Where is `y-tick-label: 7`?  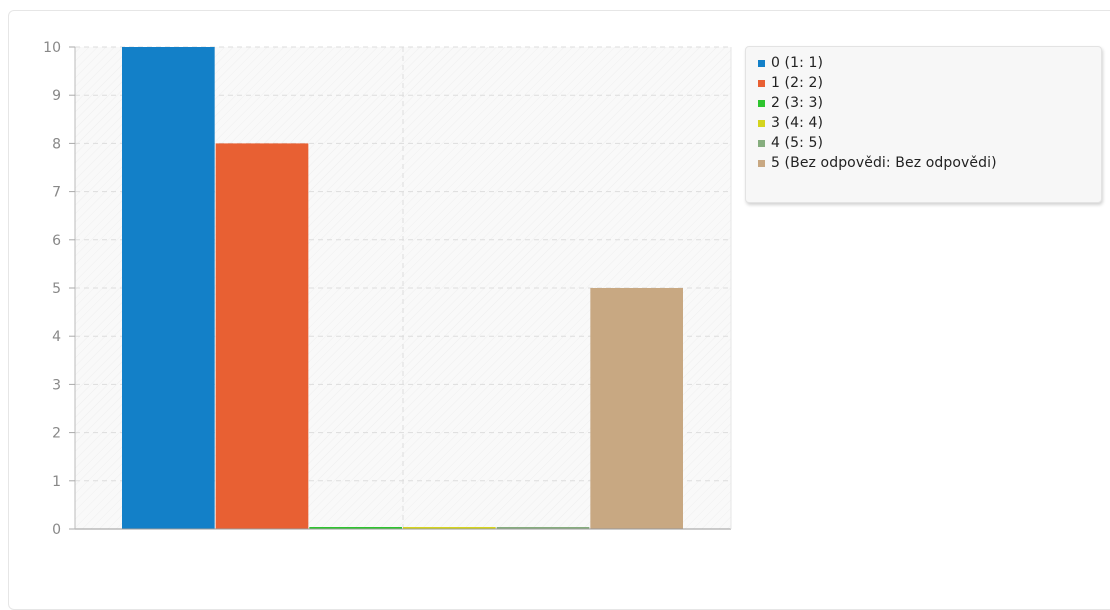
y-tick-label: 7 is located at coordinates (56, 193).